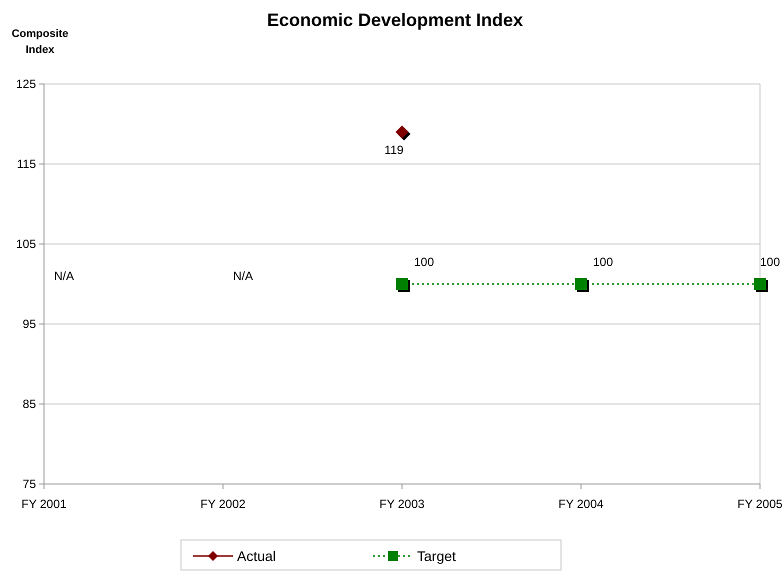 The width and height of the screenshot is (782, 572). Describe the element at coordinates (40, 42) in the screenshot. I see `y-axis-title: Composite Index` at that location.